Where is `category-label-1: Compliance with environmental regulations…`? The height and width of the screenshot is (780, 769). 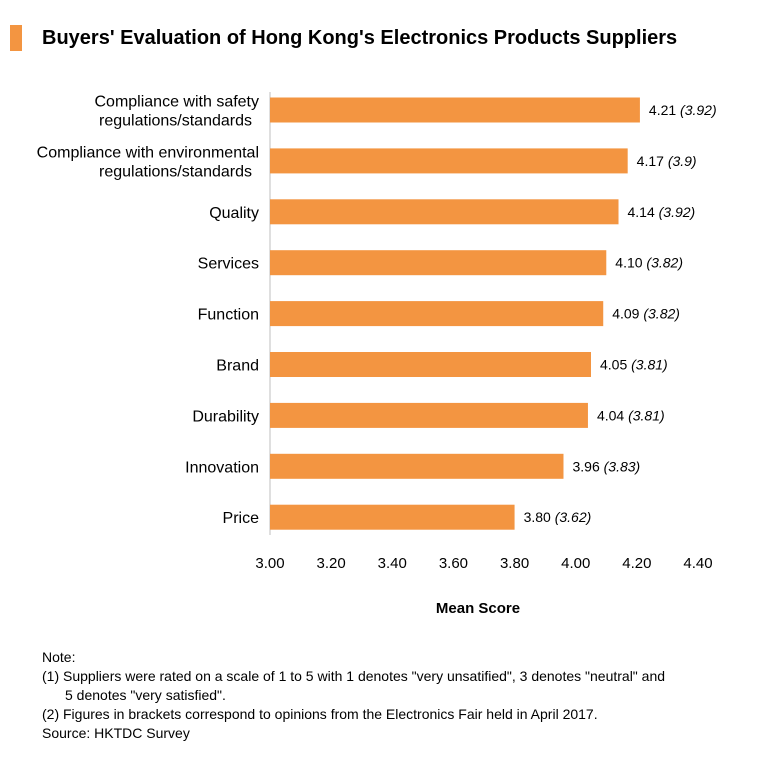
category-label-1: Compliance with environmental regulations… is located at coordinates (148, 162).